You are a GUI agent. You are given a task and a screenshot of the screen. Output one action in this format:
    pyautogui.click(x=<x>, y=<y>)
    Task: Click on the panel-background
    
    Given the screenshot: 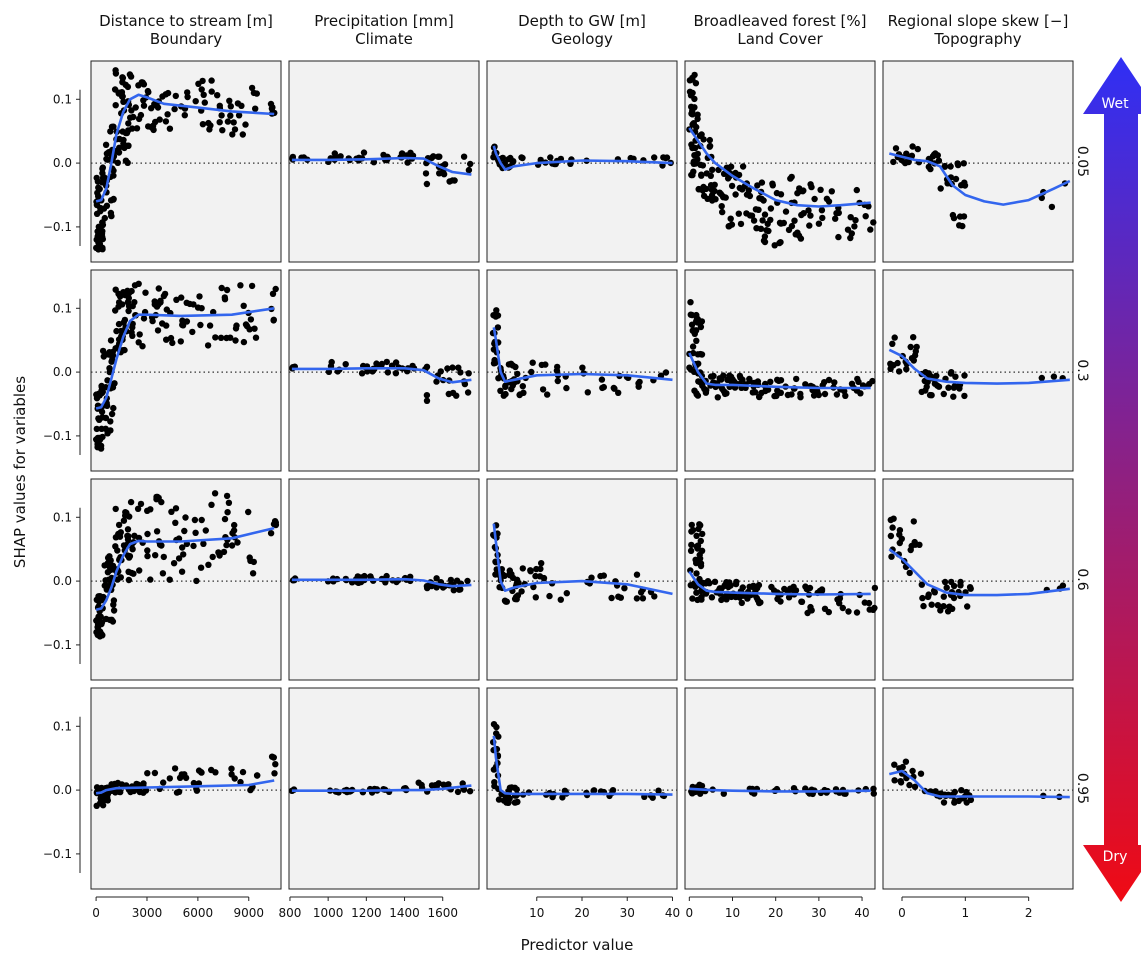 What is the action you would take?
    pyautogui.click(x=978, y=161)
    